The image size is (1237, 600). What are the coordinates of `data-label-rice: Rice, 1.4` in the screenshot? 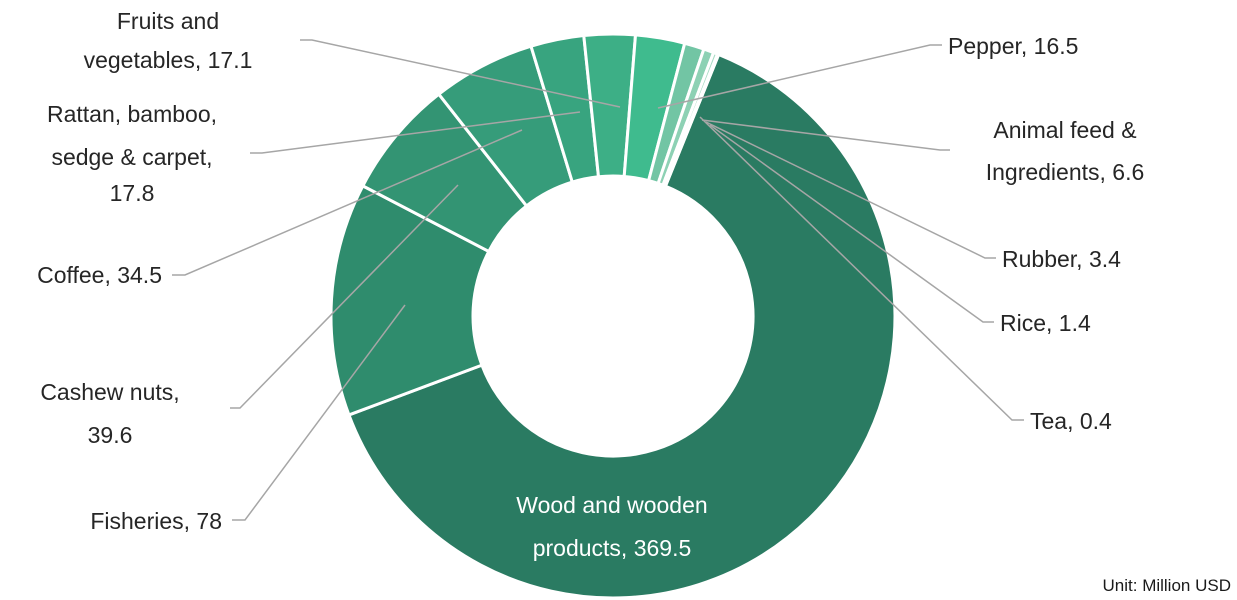 It's located at (1045, 323).